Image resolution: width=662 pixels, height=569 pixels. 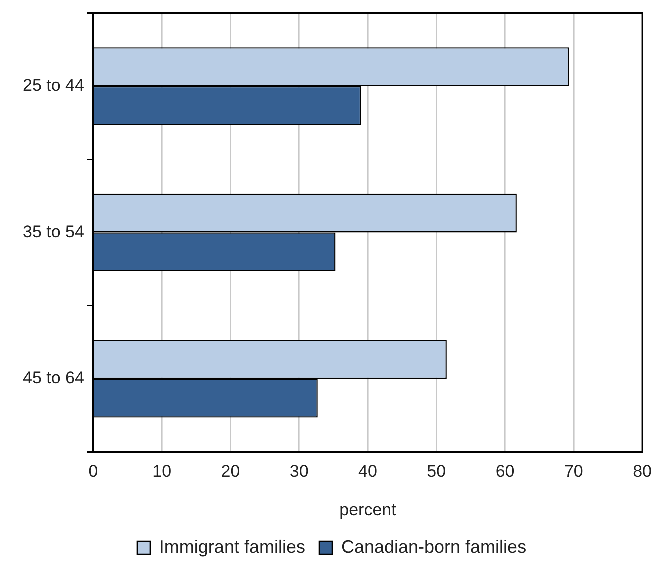 What do you see at coordinates (434, 546) in the screenshot?
I see `legend-label: Canadian-born families` at bounding box center [434, 546].